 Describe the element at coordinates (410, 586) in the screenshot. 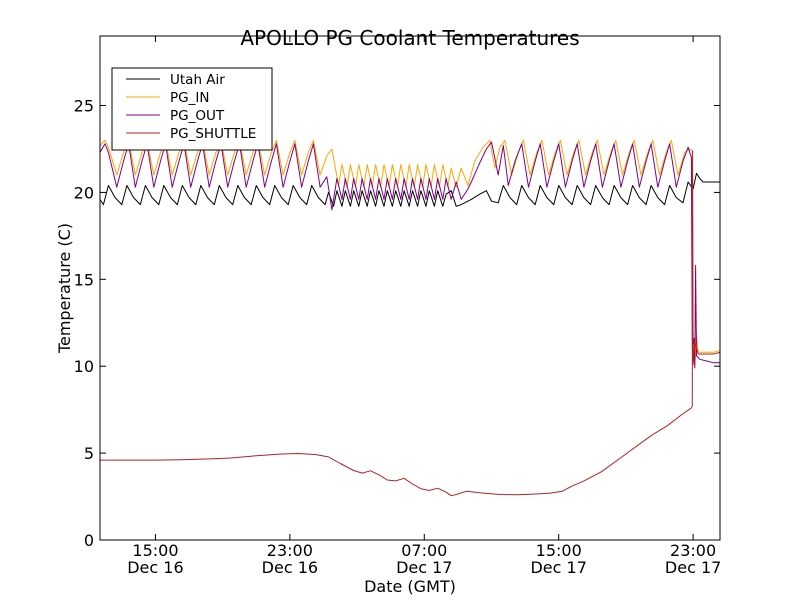

I see `x-axis-label: Date (GMT)` at that location.